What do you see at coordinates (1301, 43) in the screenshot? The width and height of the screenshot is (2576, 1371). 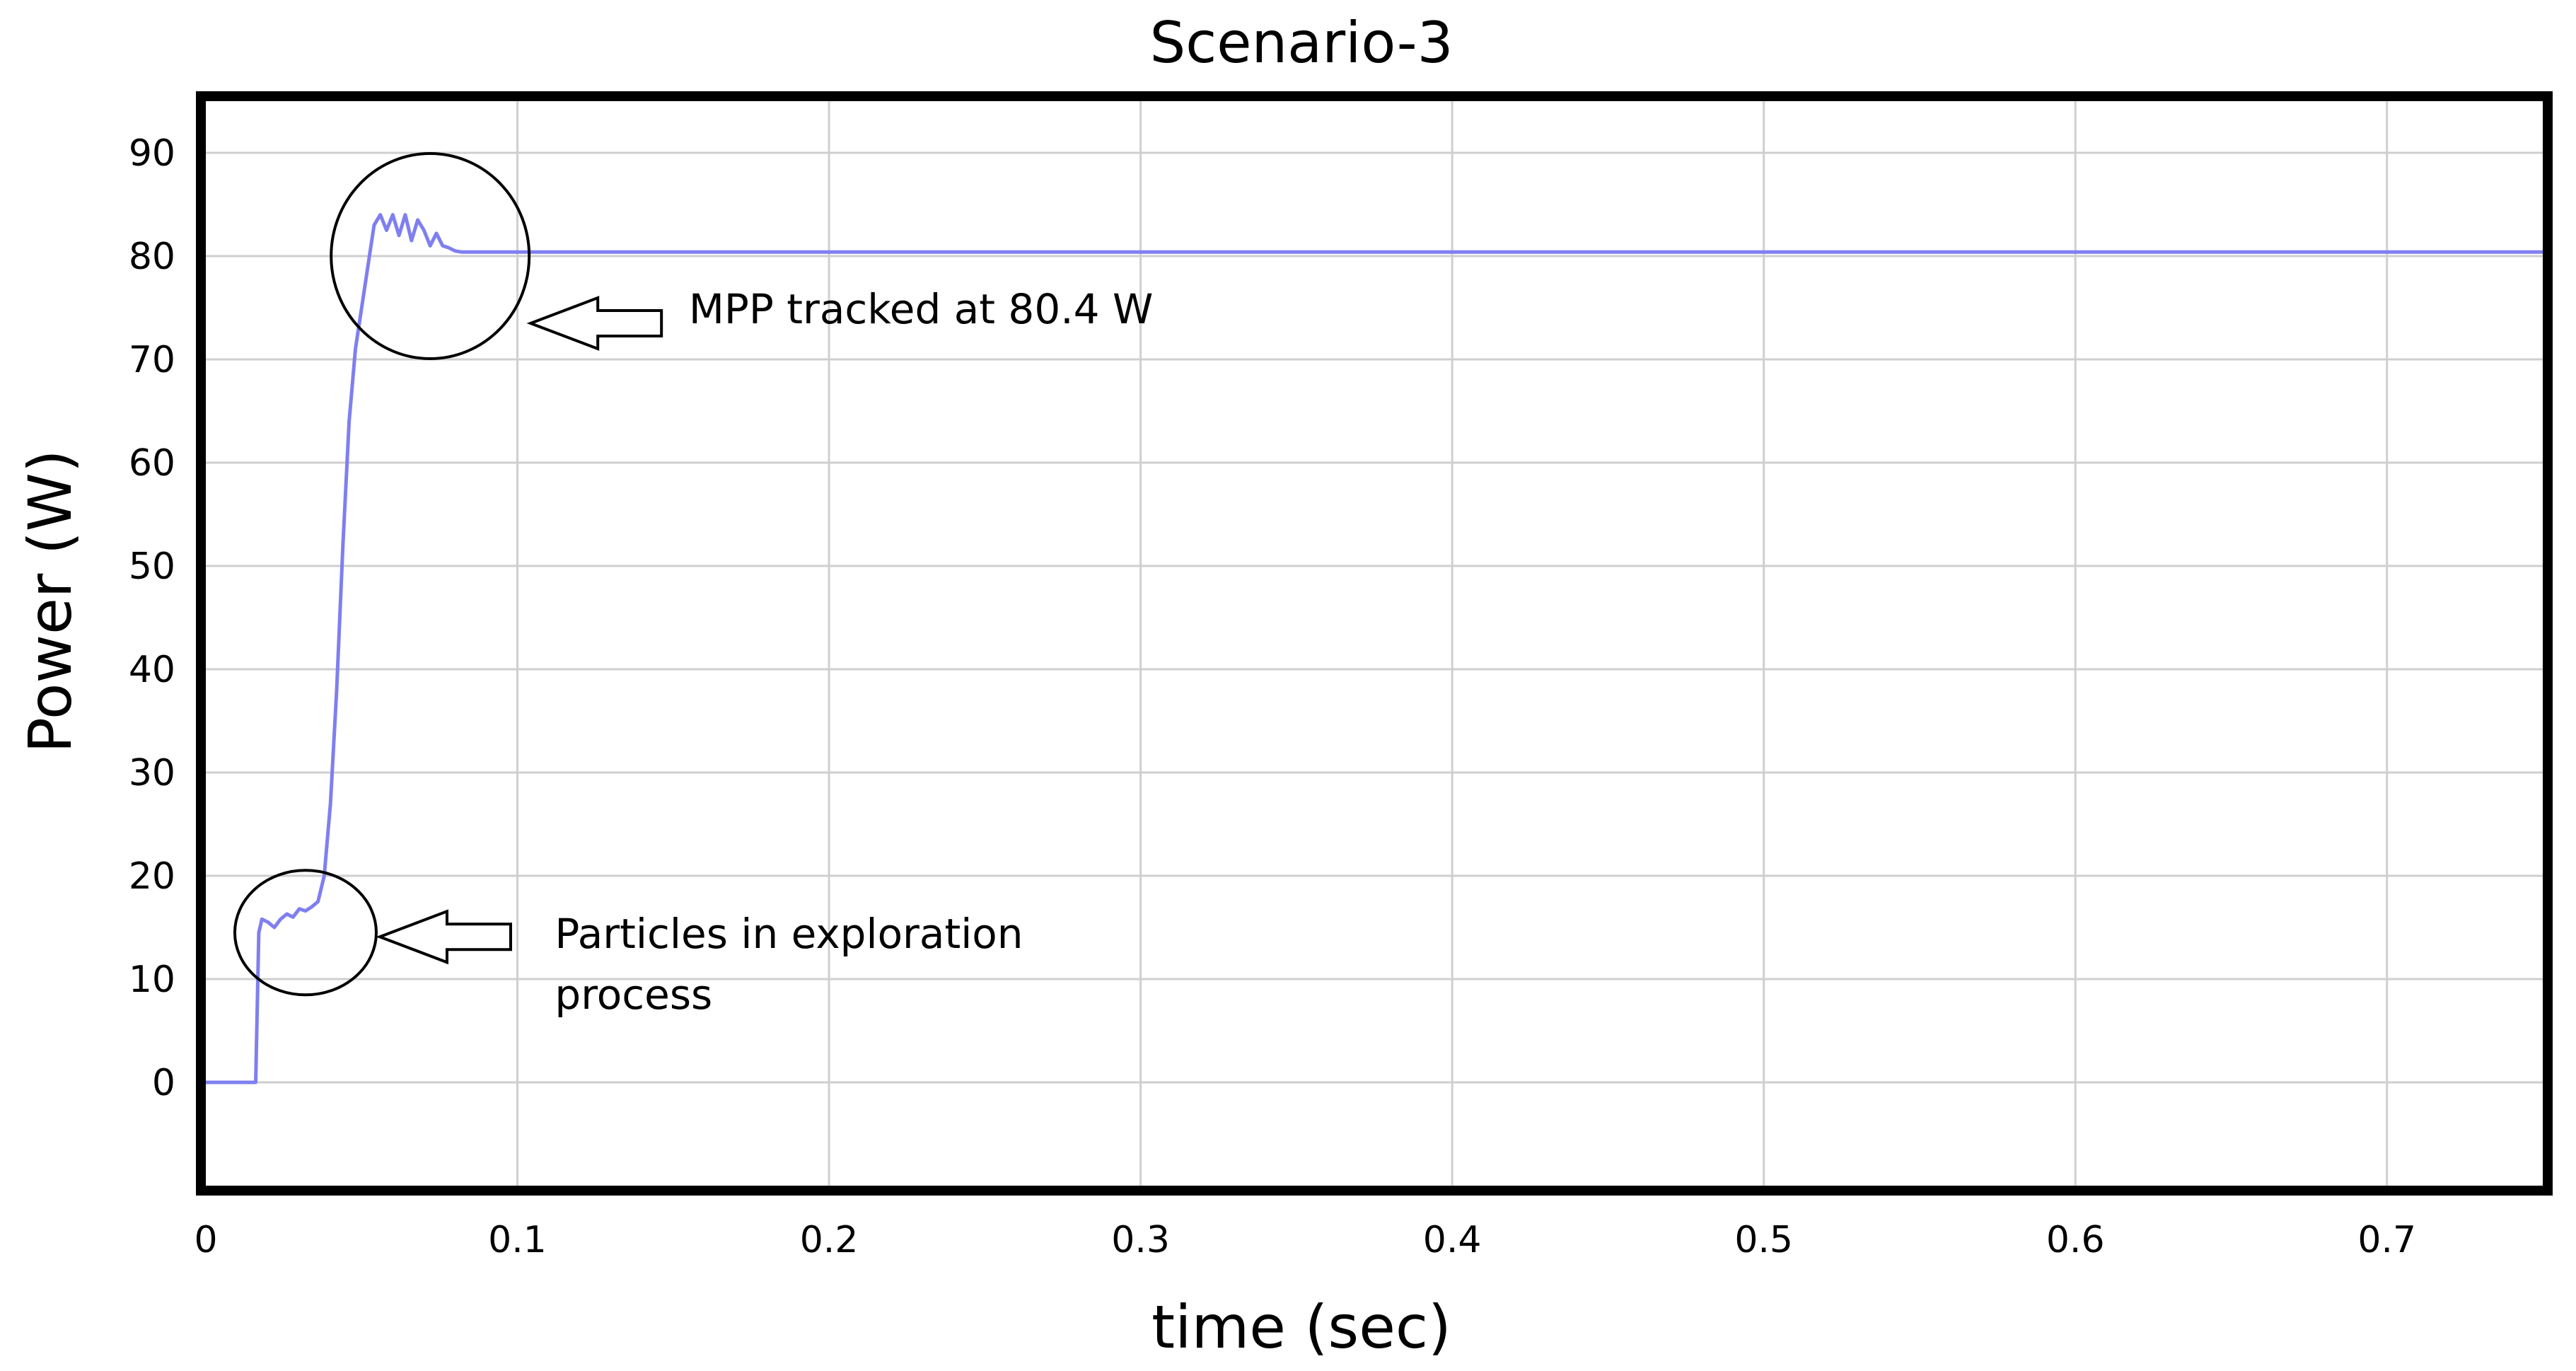 I see `chart-title: Scenario-3` at bounding box center [1301, 43].